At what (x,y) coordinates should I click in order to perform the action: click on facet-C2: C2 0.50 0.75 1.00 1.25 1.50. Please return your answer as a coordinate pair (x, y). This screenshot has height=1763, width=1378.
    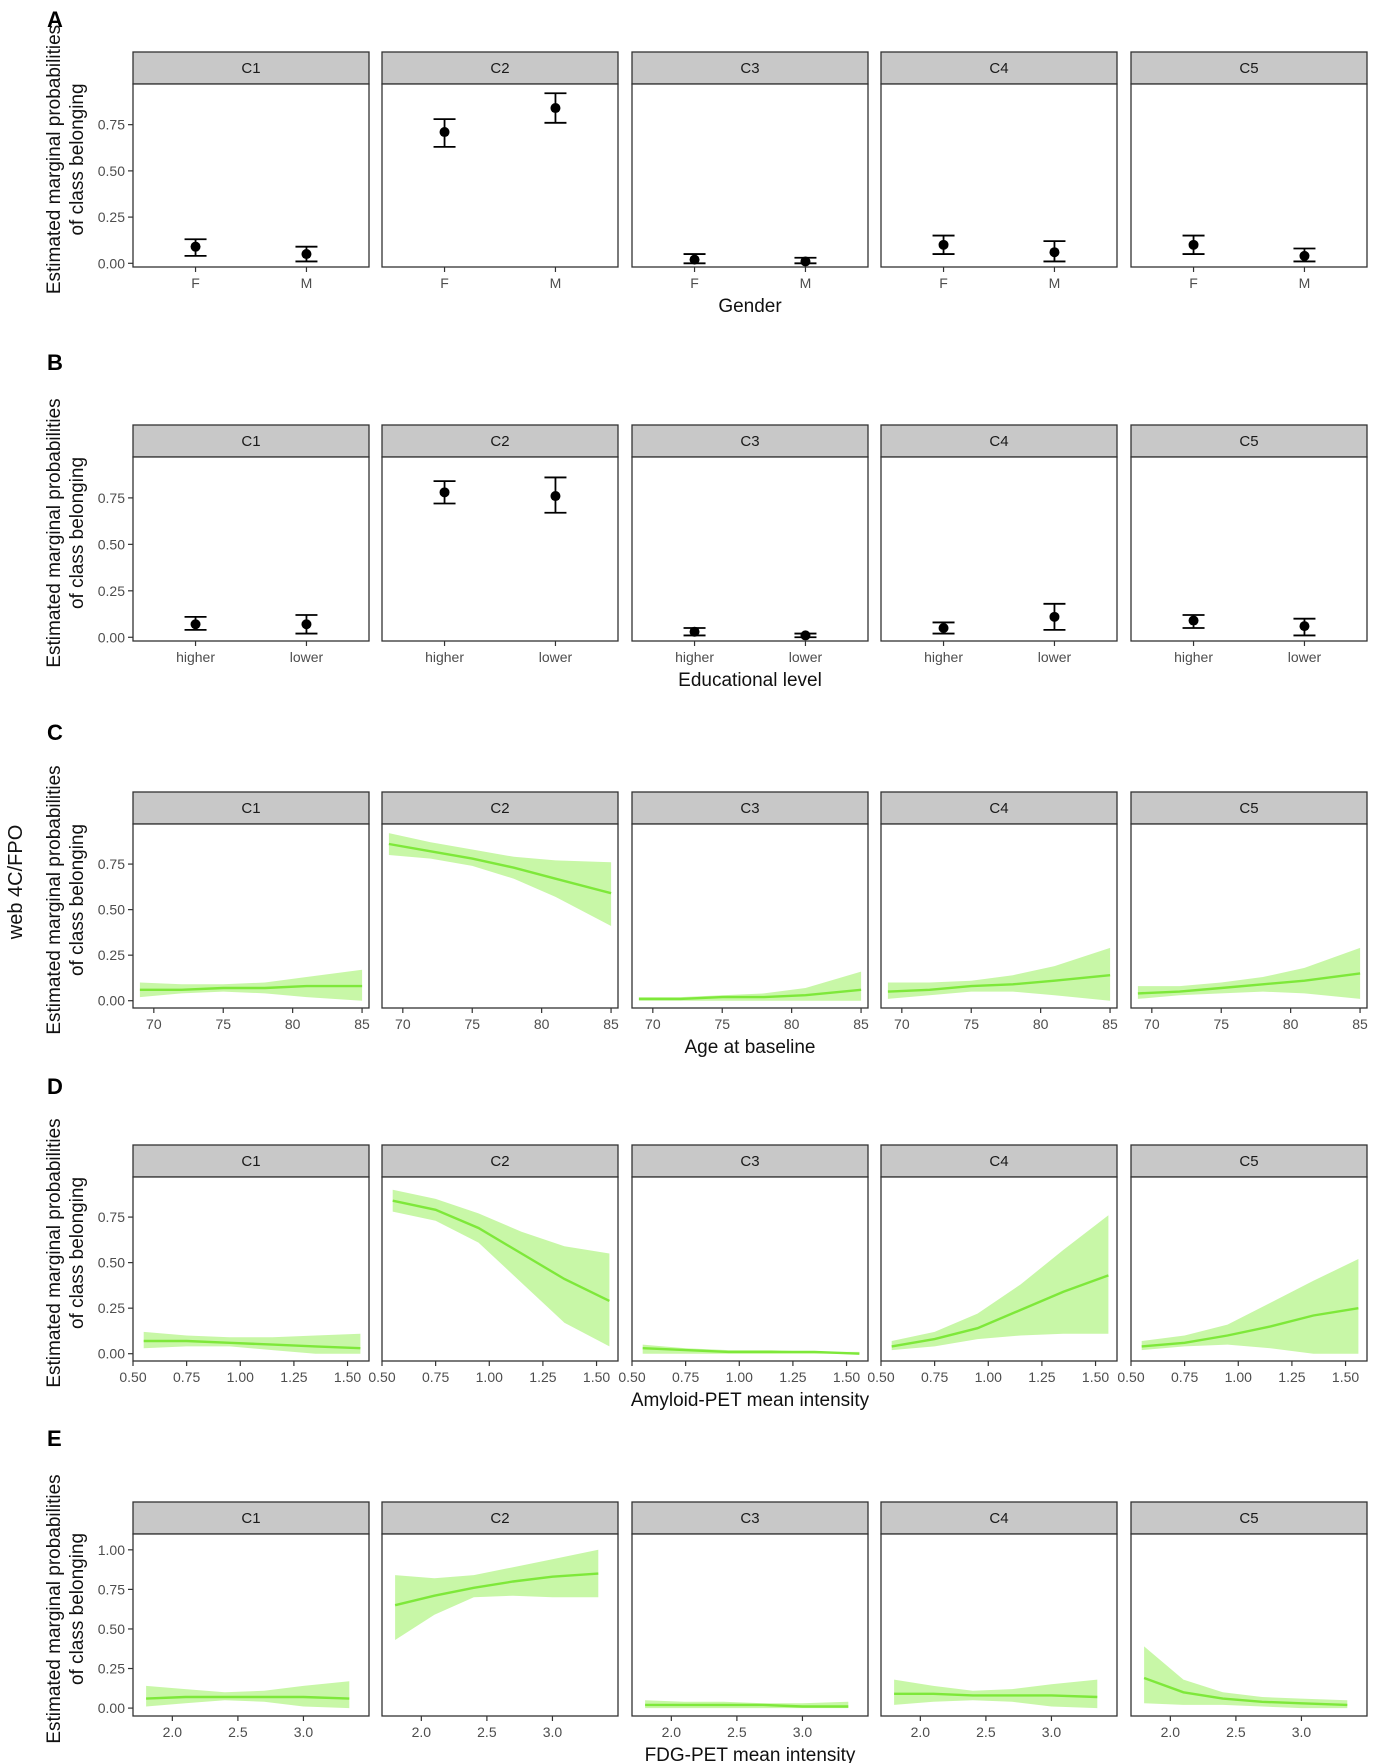
    Looking at the image, I should click on (493, 1264).